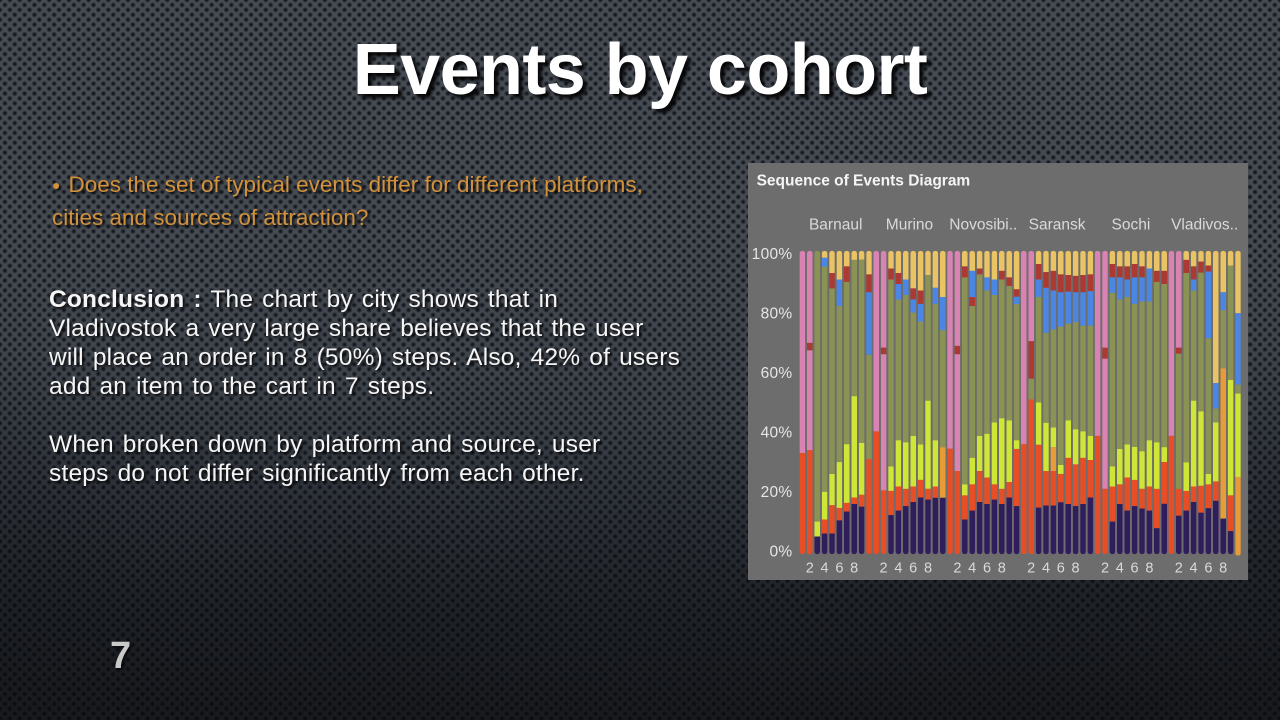 The width and height of the screenshot is (1280, 720). I want to click on svg-text: Novosibi.., so click(983, 225).